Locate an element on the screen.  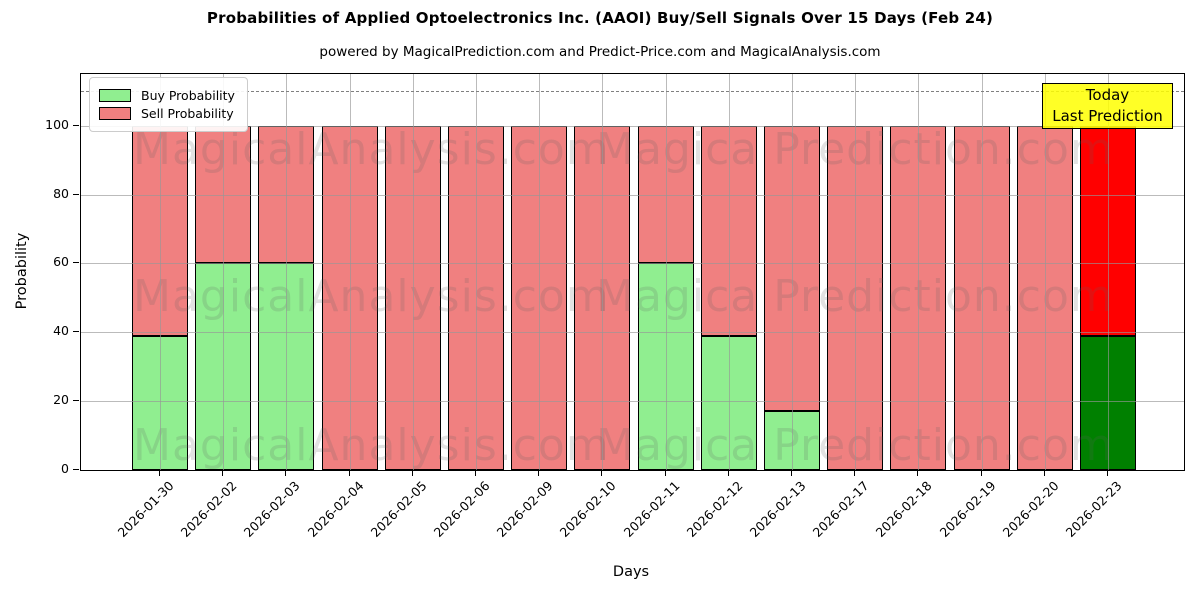
today-annotation-line1: Today is located at coordinates (1107, 95).